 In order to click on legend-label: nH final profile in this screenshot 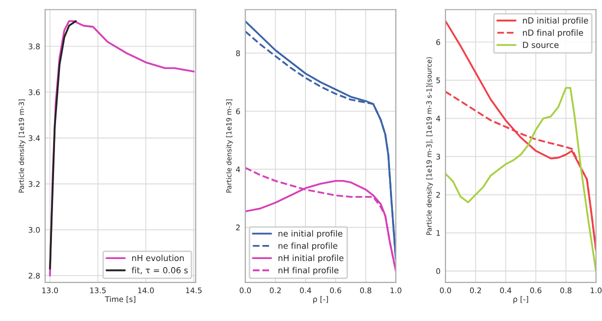, I will do `click(308, 270)`.